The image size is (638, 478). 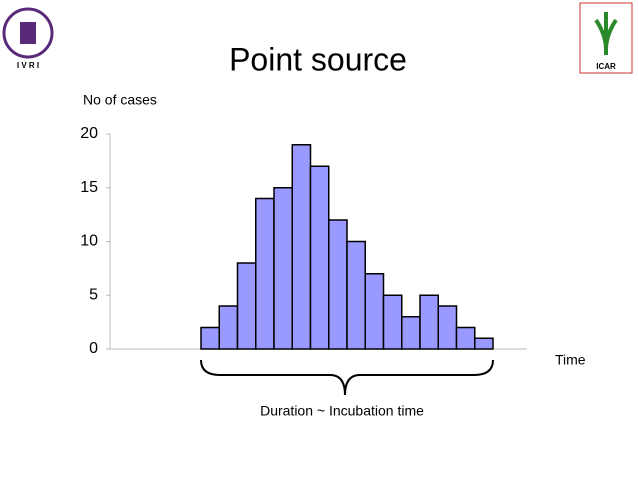 What do you see at coordinates (89, 133) in the screenshot?
I see `y-tick-label: 20` at bounding box center [89, 133].